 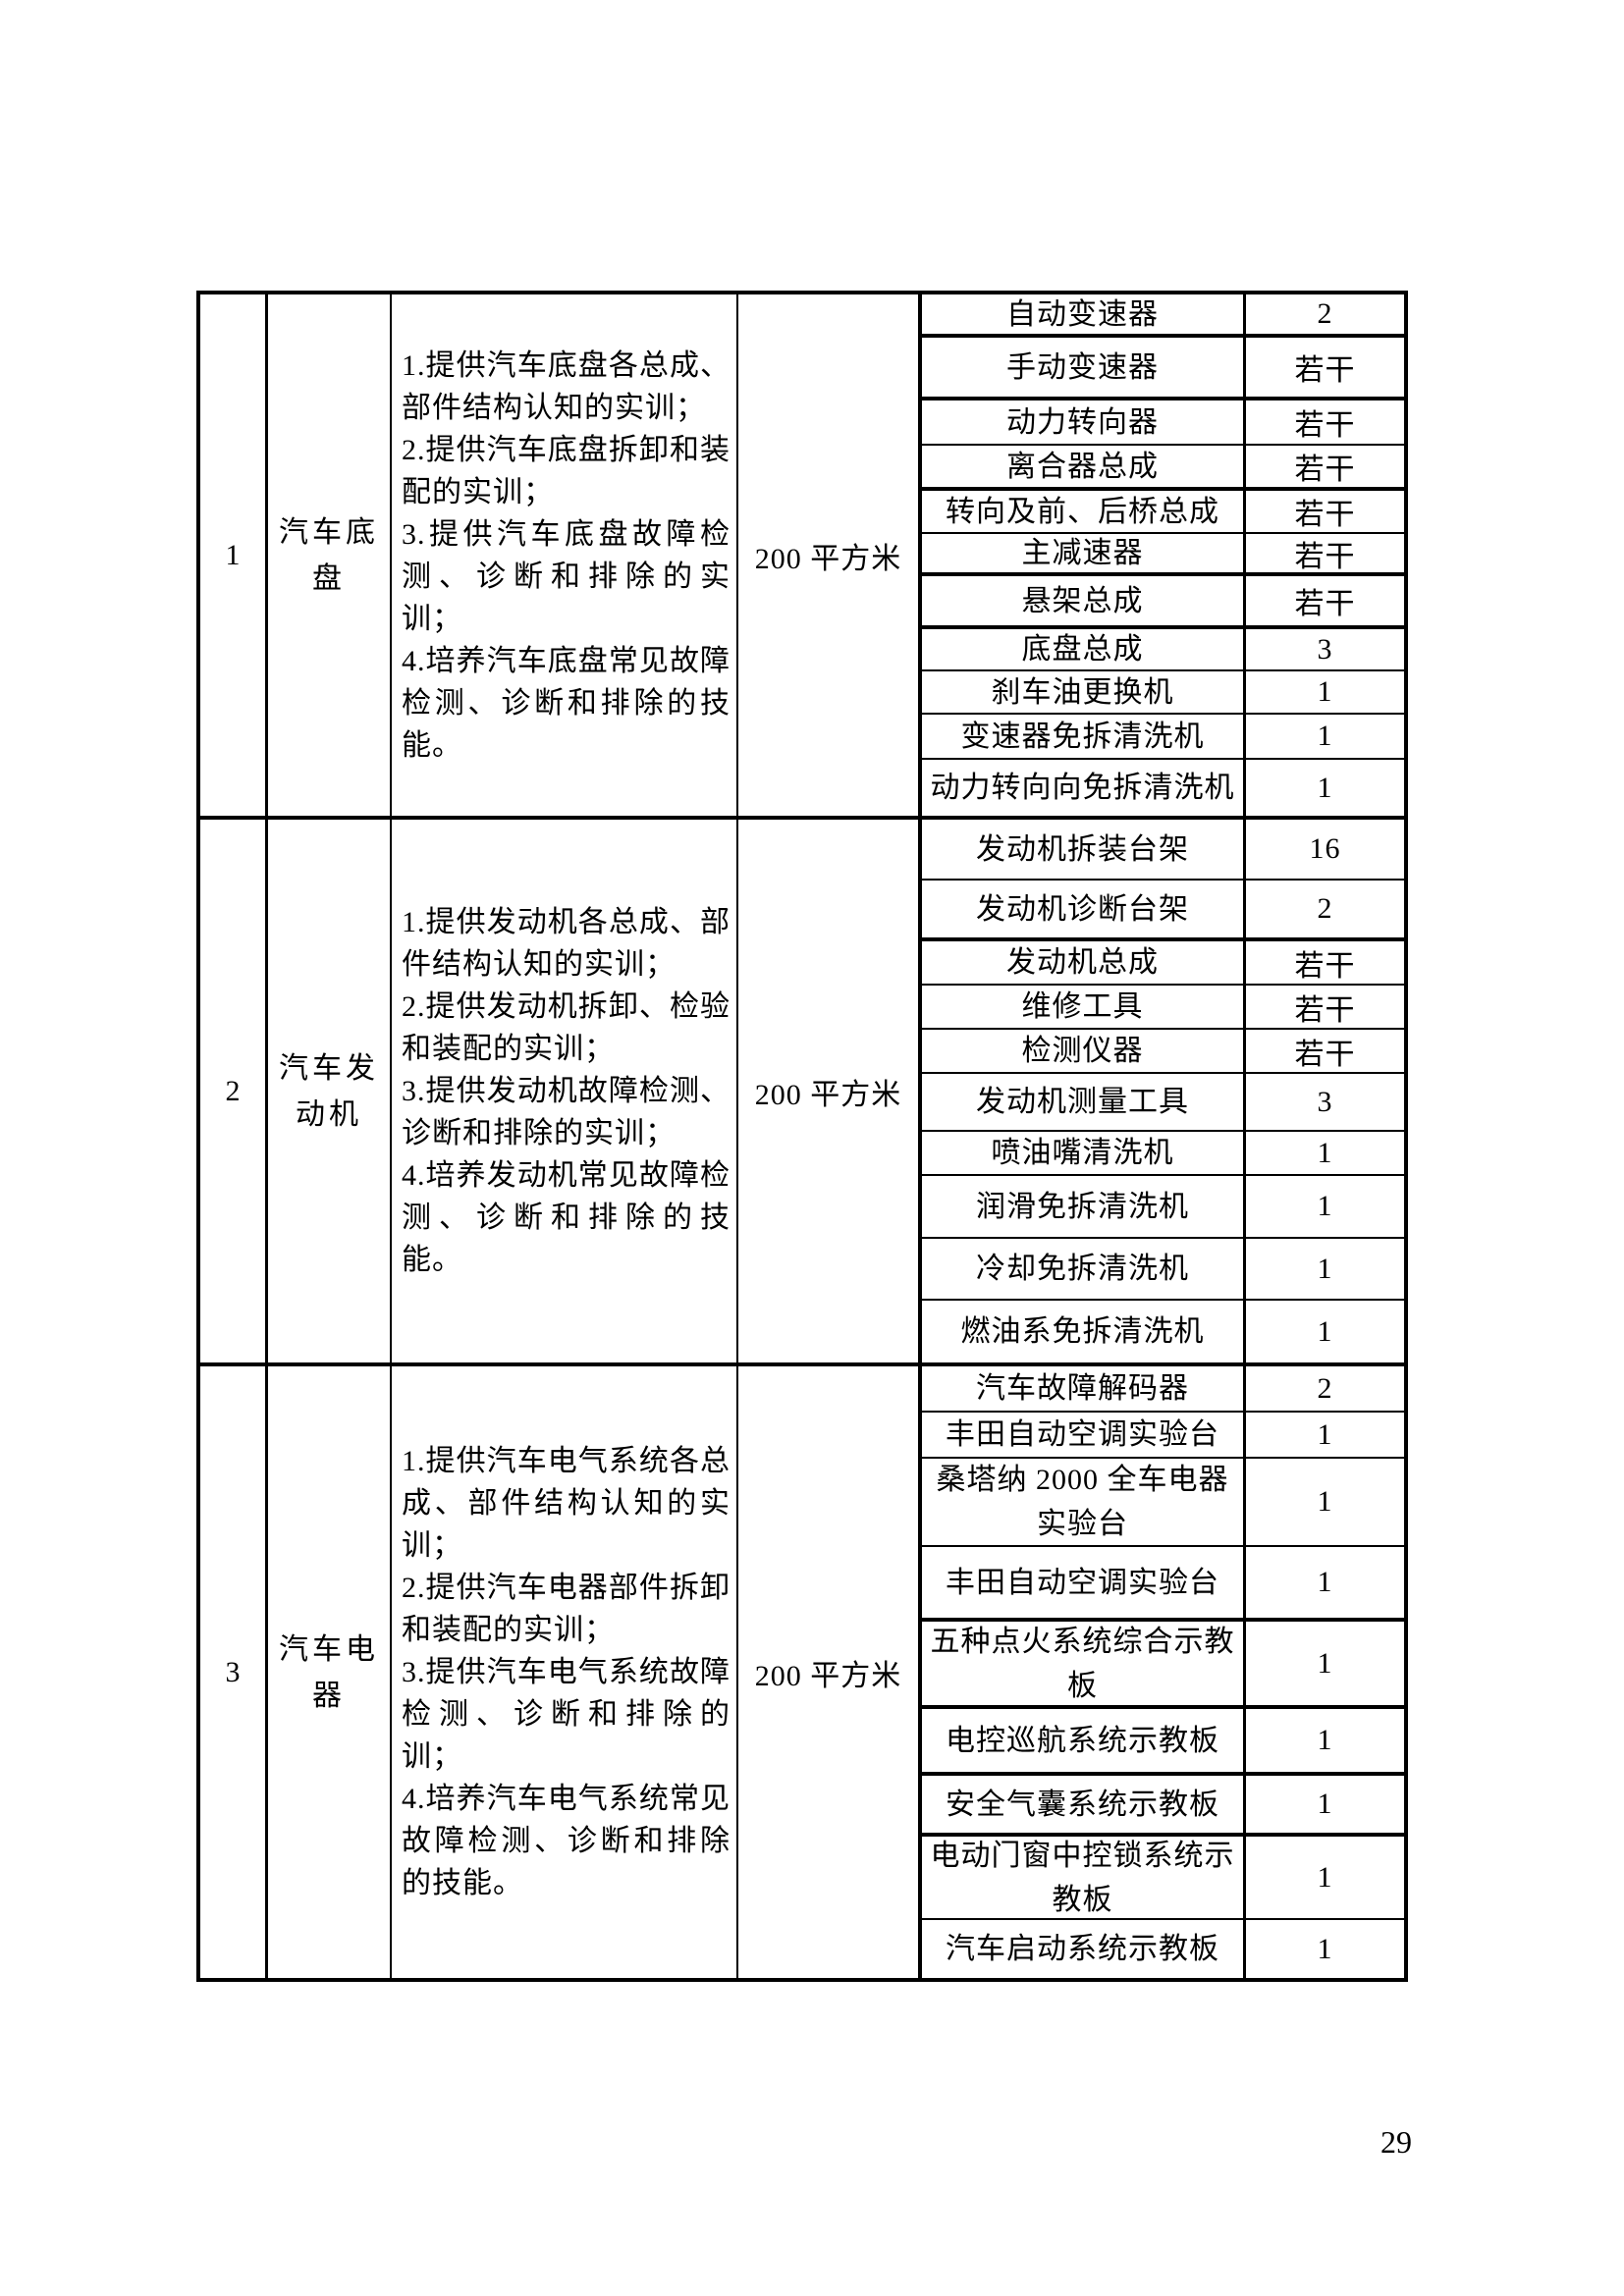 What do you see at coordinates (566, 470) in the screenshot?
I see `description-item: 2.提供汽车底盘拆卸和装配的实训；` at bounding box center [566, 470].